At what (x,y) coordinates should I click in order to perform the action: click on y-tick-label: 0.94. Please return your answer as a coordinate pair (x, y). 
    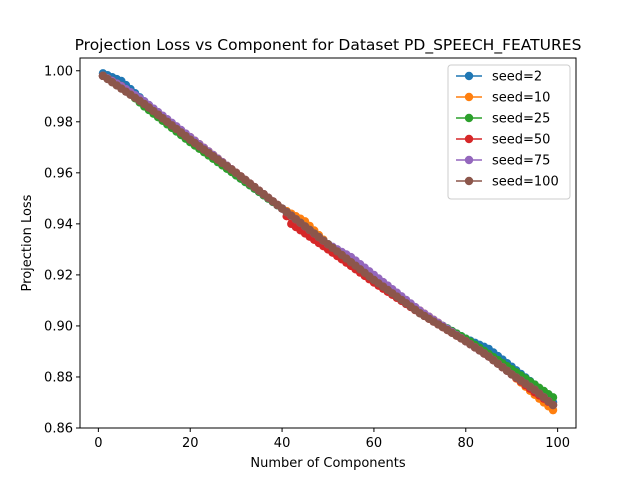
    Looking at the image, I should click on (58, 224).